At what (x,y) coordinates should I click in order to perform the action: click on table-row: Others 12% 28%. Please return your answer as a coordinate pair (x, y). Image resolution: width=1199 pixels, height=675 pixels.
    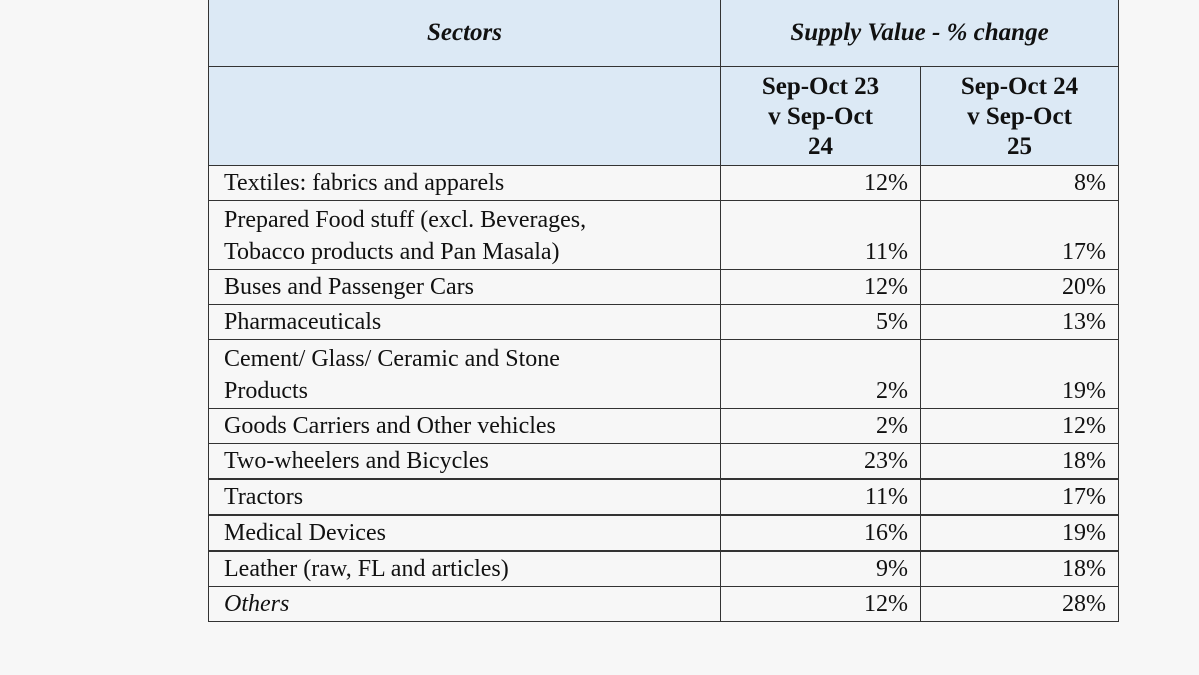
    Looking at the image, I should click on (664, 604).